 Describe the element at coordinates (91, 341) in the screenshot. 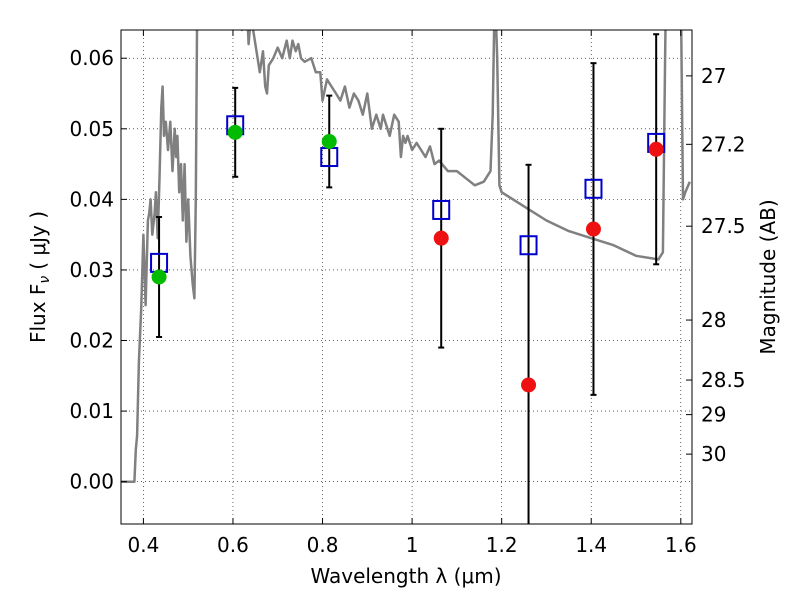

I see `y-tick-label: 0.02` at that location.